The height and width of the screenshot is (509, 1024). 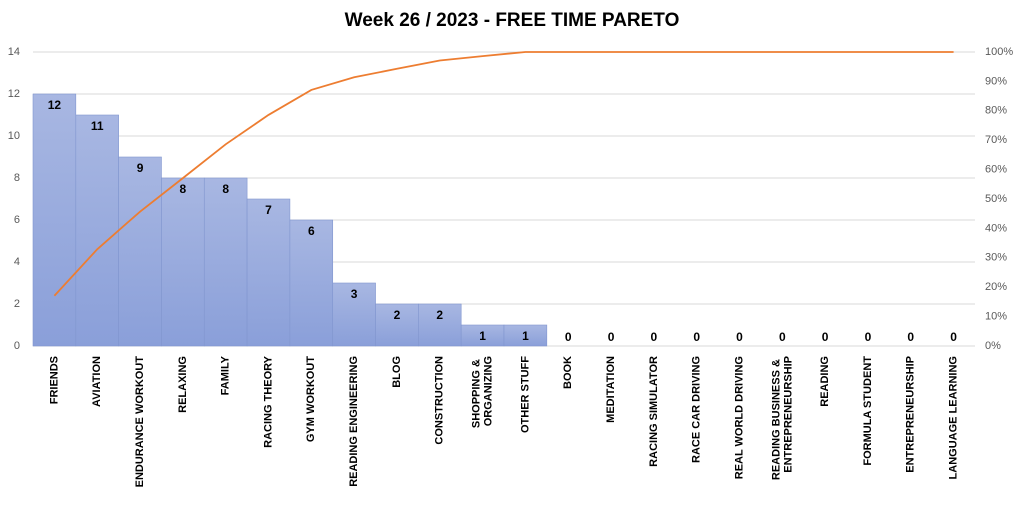 I want to click on x-tick-label: FAMILY, so click(x=226, y=375).